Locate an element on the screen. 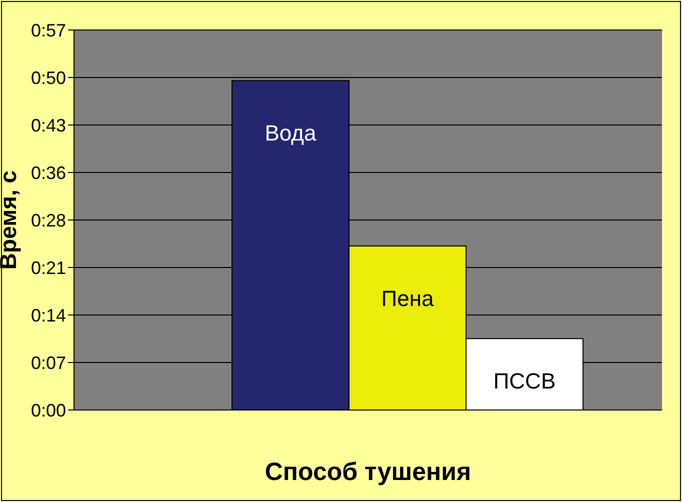 This screenshot has height=502, width=682. x-axis-title: Способ тушения is located at coordinates (368, 472).